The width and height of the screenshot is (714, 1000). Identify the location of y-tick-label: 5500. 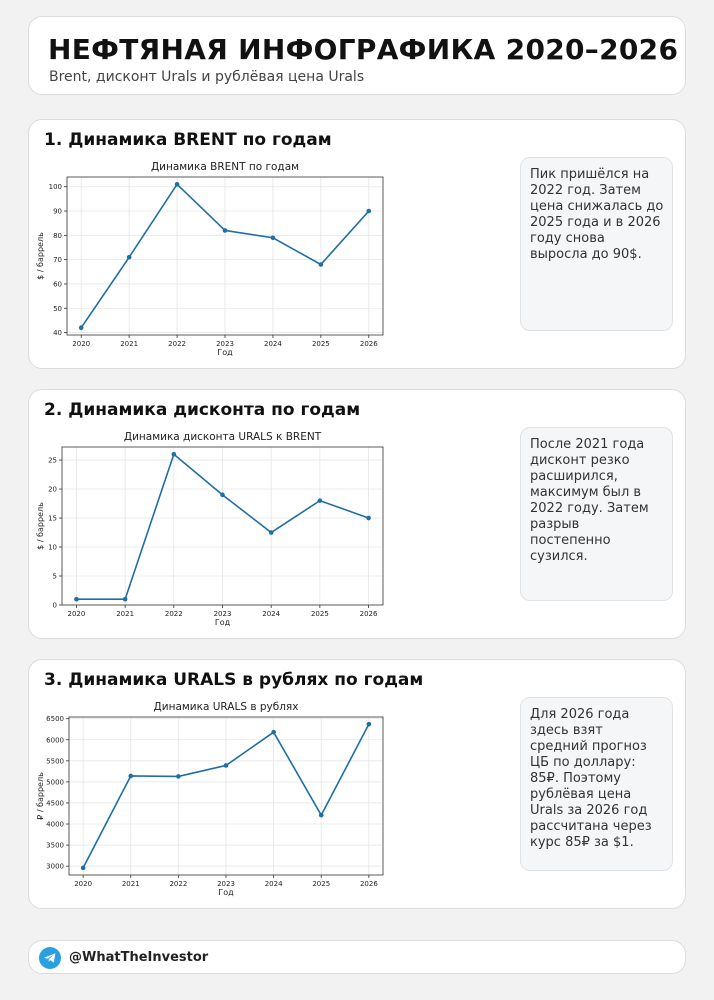
(55, 761).